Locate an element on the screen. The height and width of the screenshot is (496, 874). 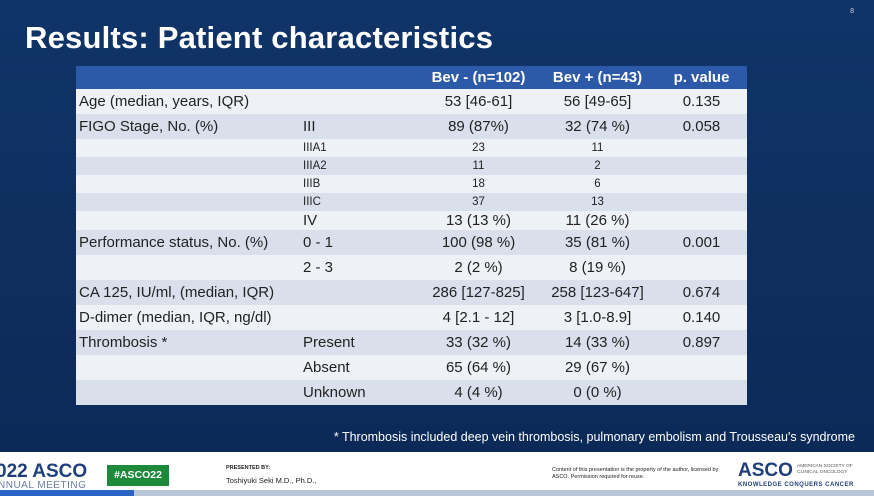
row-sub: IIIB is located at coordinates (359, 184).